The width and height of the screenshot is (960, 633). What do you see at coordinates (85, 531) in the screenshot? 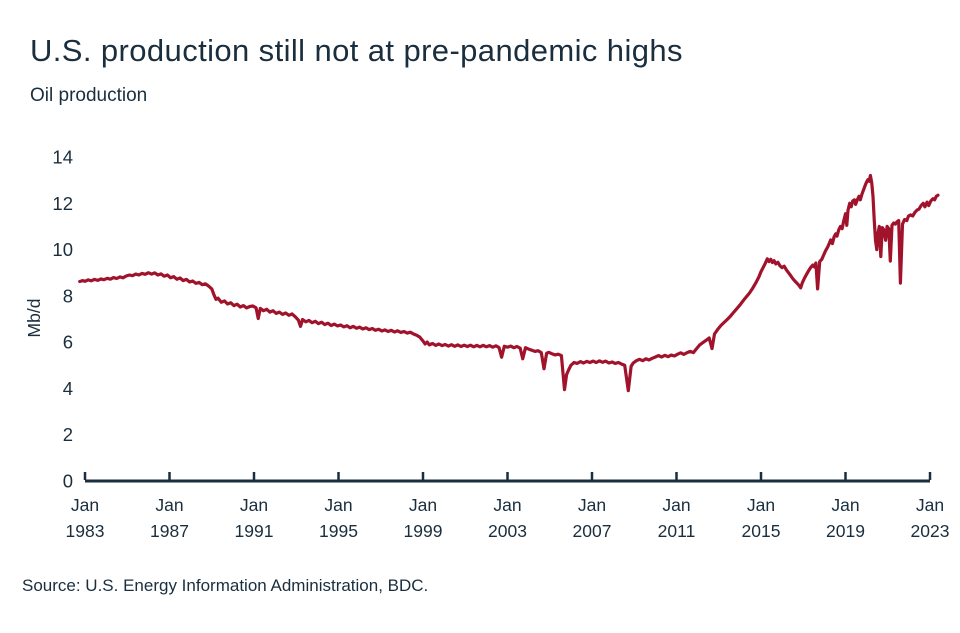
I see `x-tick-label-year: 1983` at bounding box center [85, 531].